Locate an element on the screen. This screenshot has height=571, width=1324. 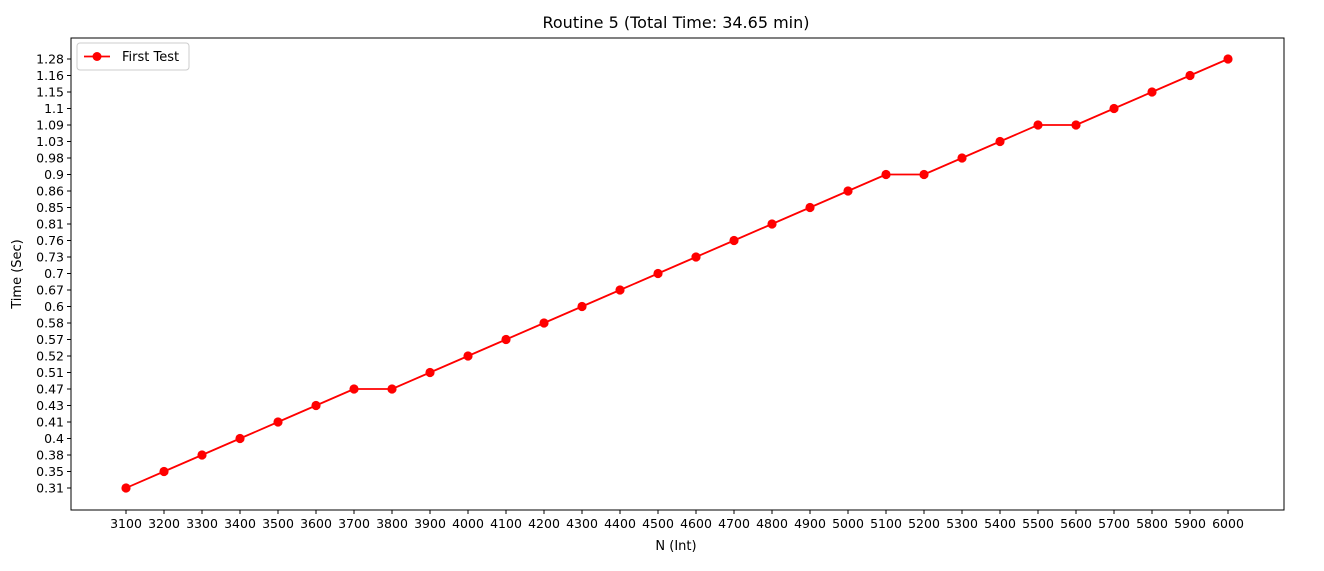
x-tick-label: 5200 is located at coordinates (924, 523).